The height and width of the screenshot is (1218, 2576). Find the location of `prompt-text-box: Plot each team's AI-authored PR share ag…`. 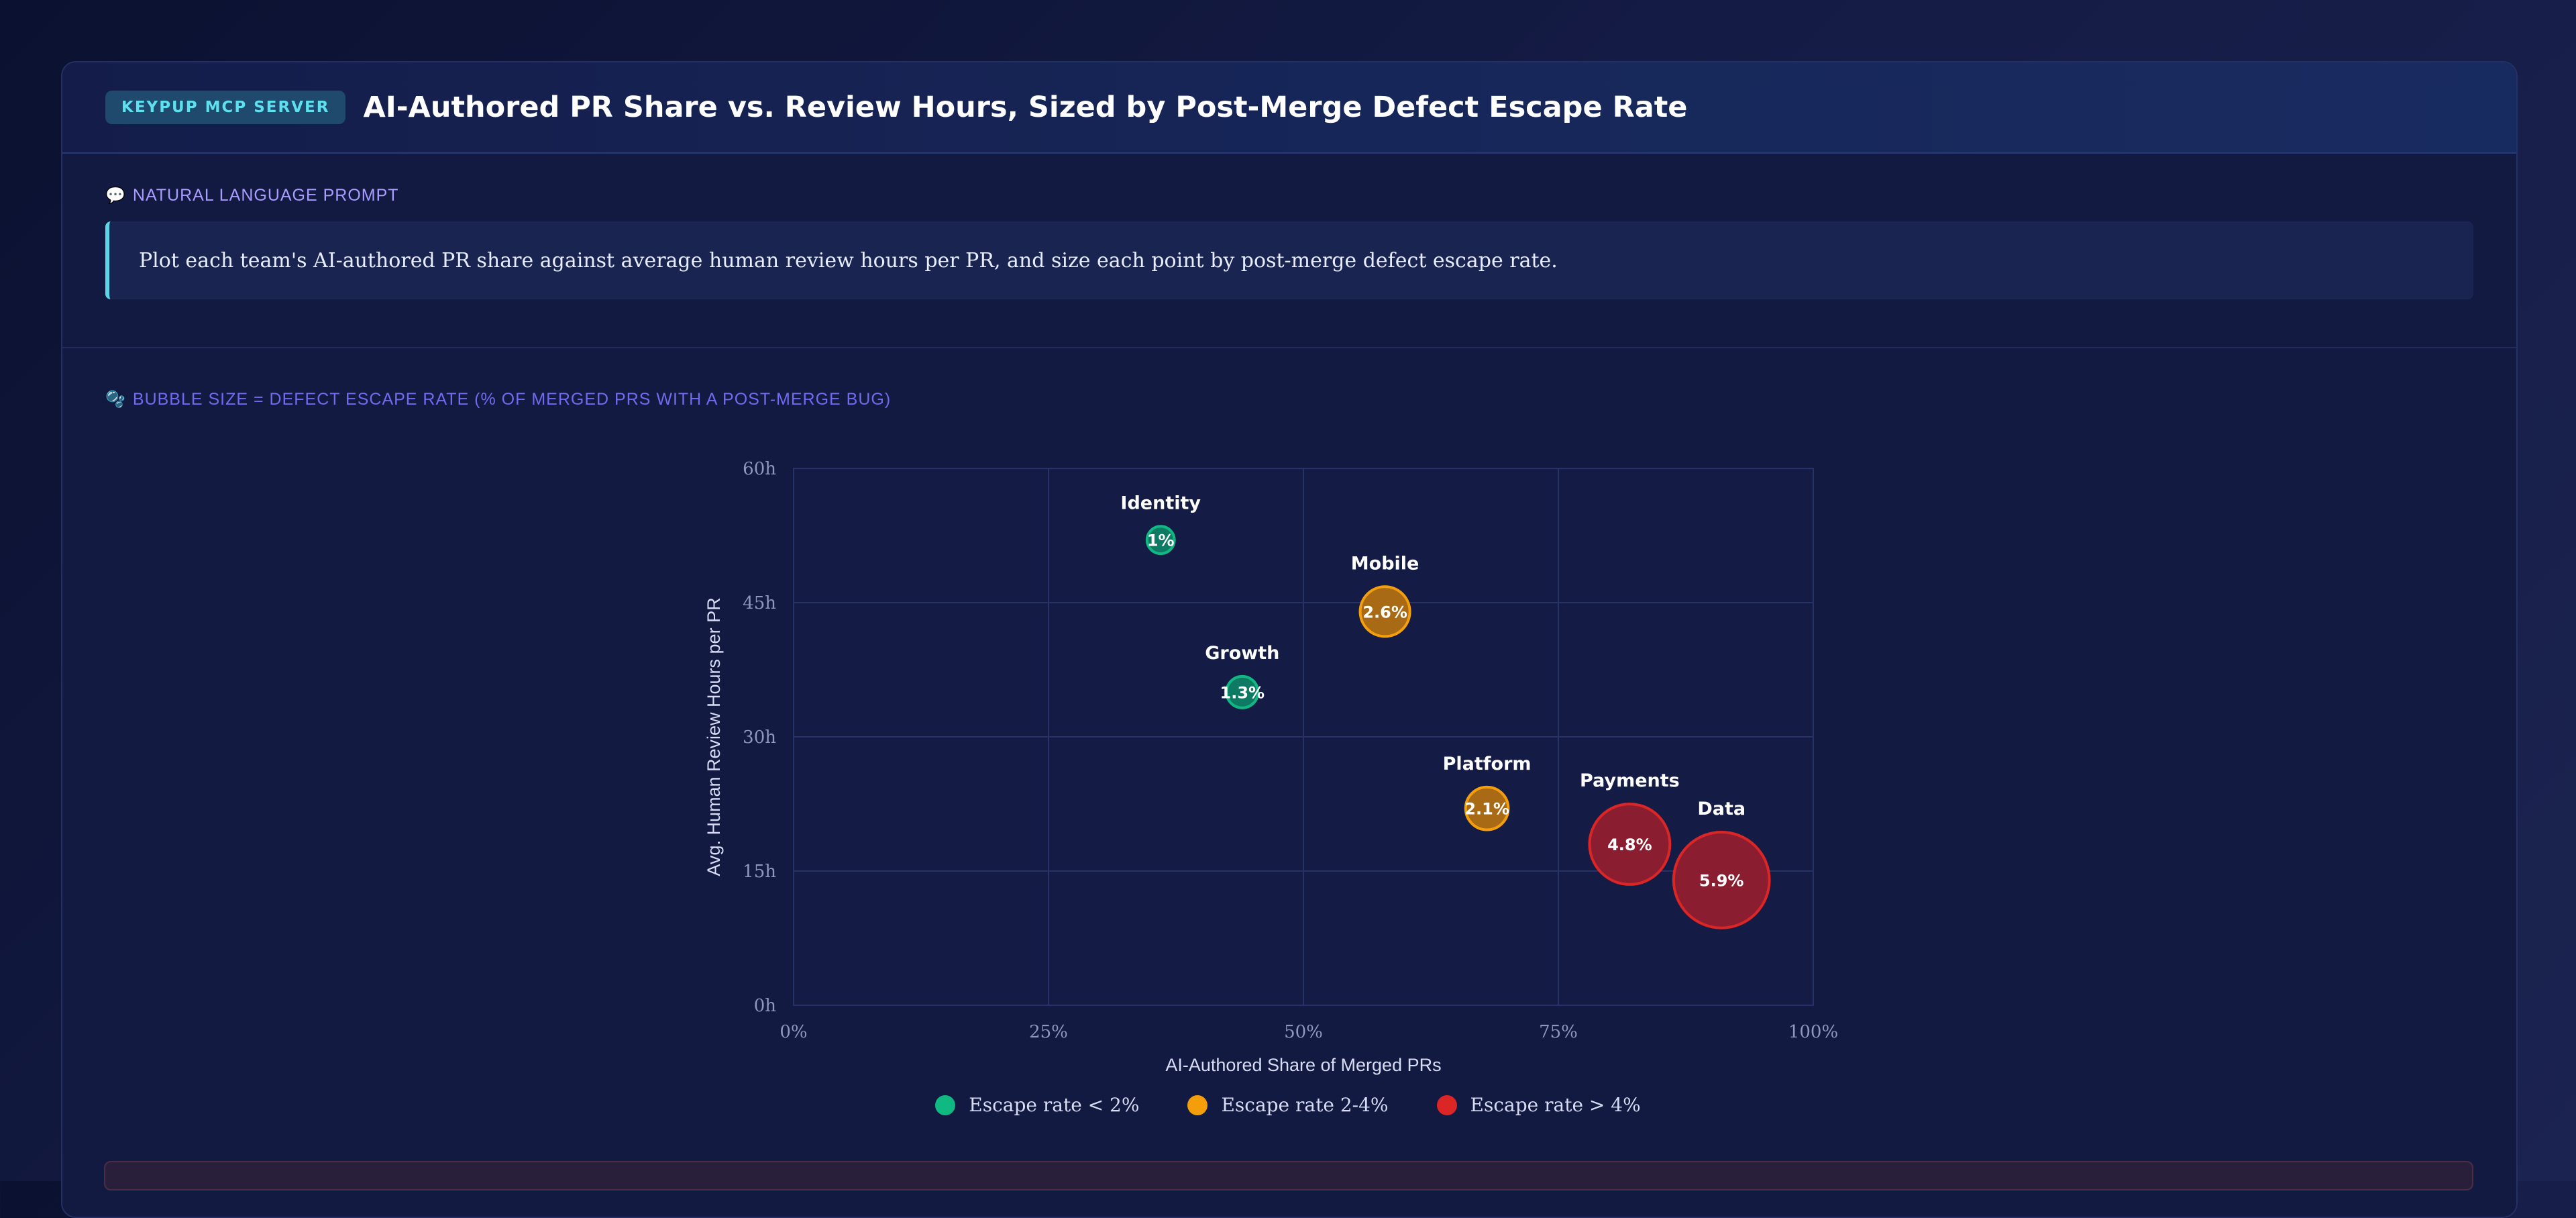

prompt-text-box: Plot each team's AI-authored PR share ag… is located at coordinates (1289, 260).